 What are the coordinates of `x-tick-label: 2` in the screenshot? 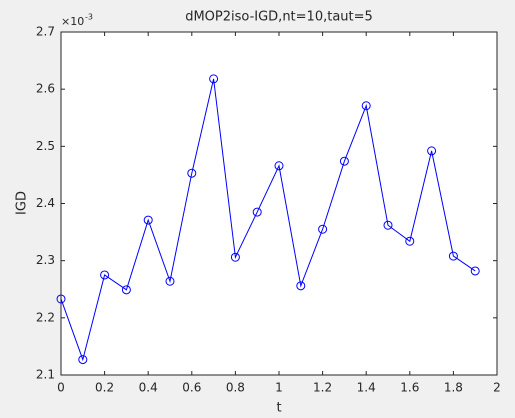 It's located at (497, 388).